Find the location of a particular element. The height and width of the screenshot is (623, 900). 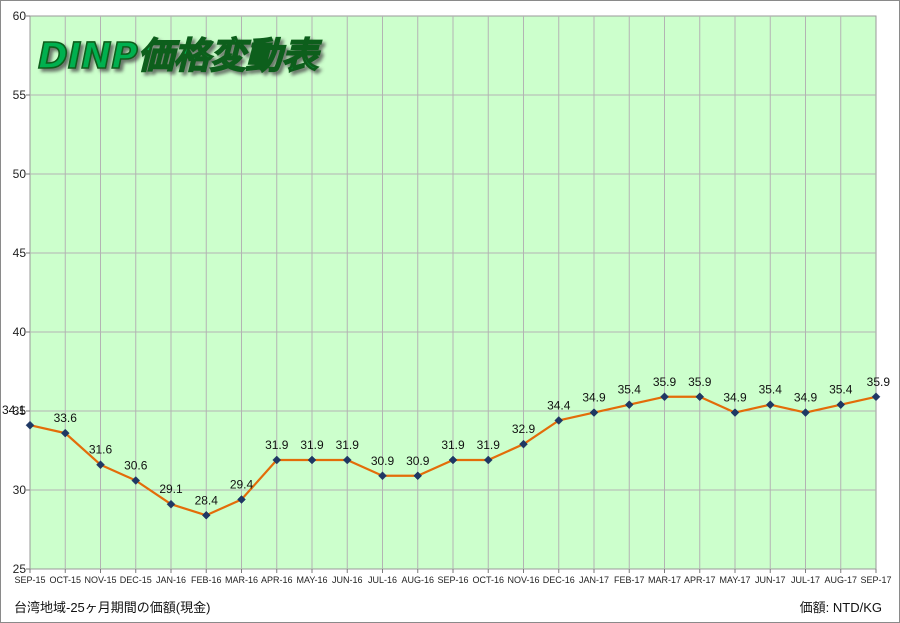

chart-title: DINP価格変動表 is located at coordinates (180, 56).